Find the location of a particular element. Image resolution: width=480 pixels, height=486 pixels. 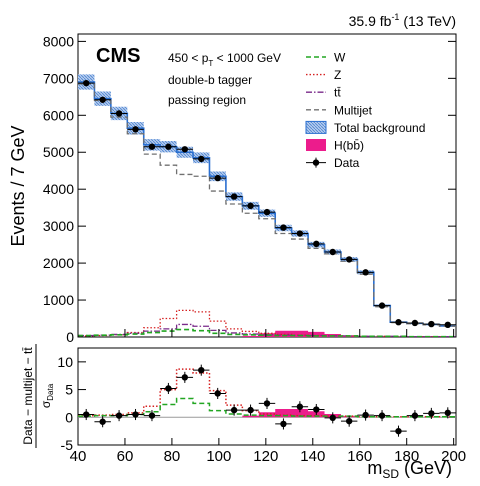

legend-symbol-tot is located at coordinates (316, 127).